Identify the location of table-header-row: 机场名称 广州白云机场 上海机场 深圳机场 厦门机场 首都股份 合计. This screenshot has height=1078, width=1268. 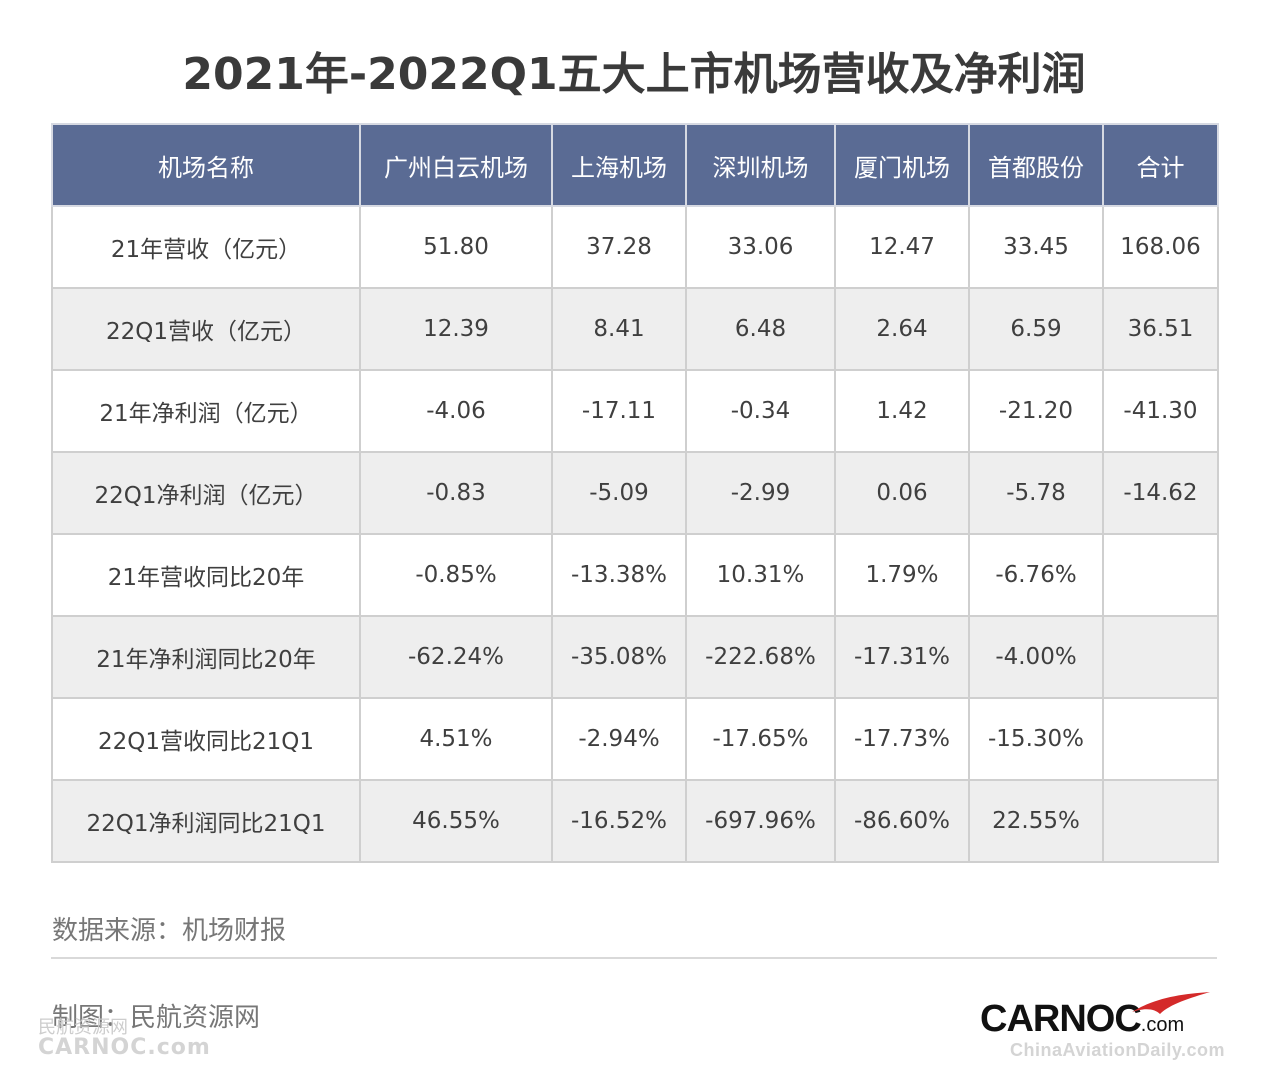
(635, 165).